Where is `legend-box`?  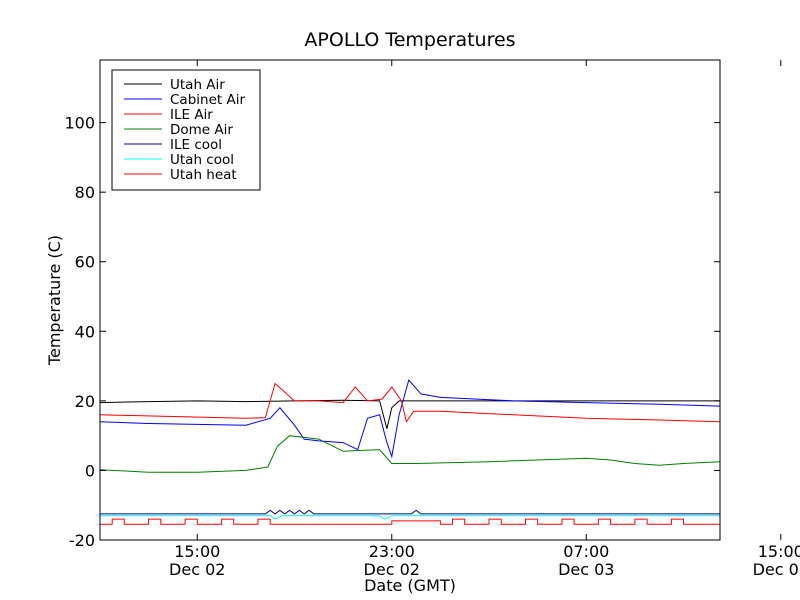
legend-box is located at coordinates (186, 130).